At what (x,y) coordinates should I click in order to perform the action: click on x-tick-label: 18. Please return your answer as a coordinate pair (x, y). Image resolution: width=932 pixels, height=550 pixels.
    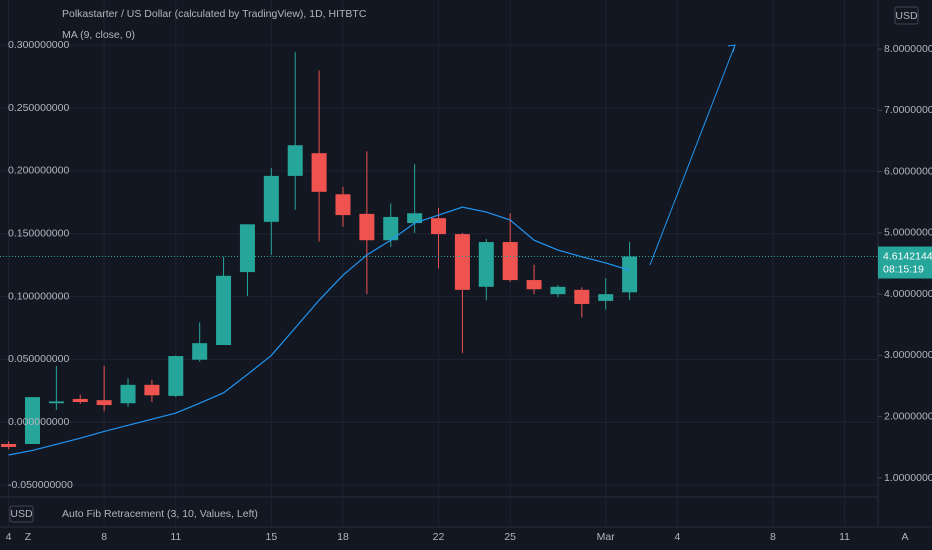
    Looking at the image, I should click on (343, 537).